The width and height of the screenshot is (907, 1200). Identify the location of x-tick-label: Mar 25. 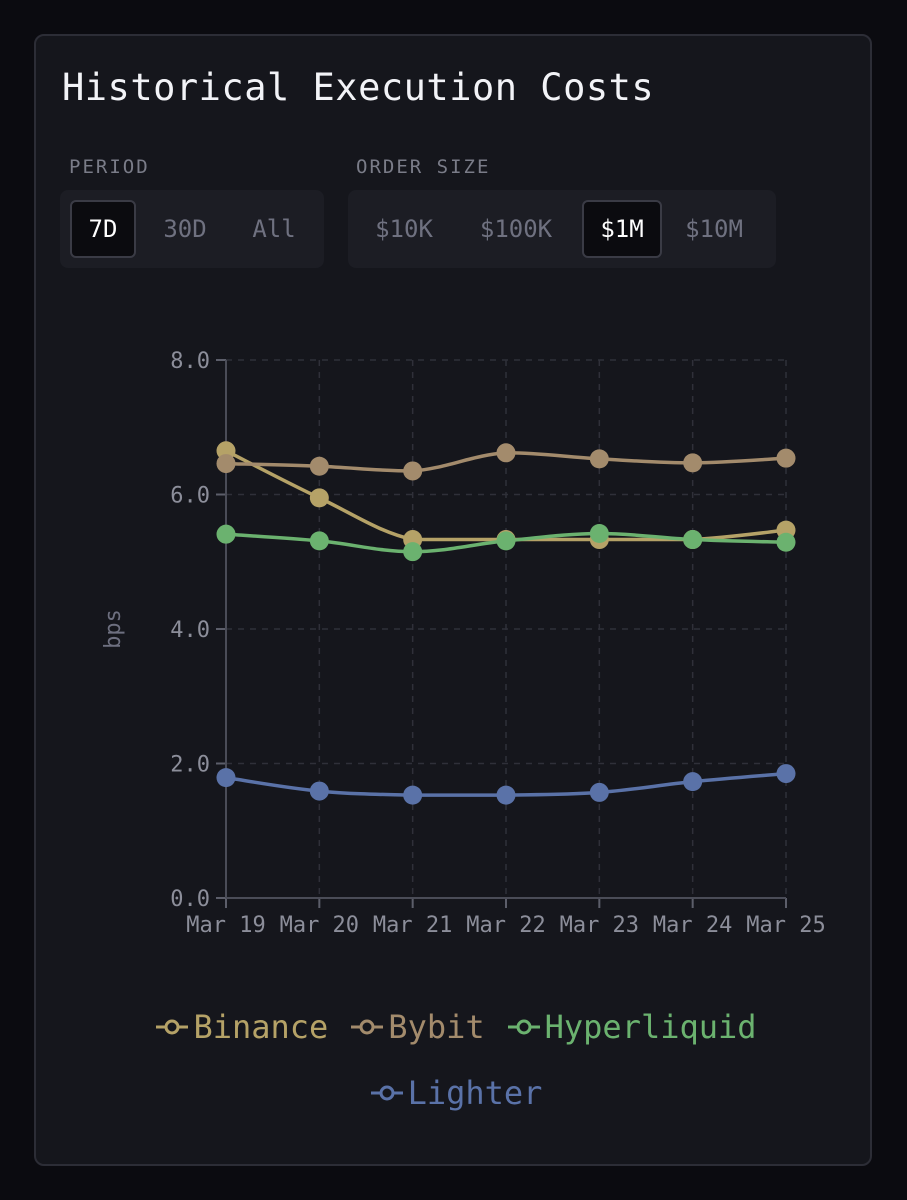
(785, 925).